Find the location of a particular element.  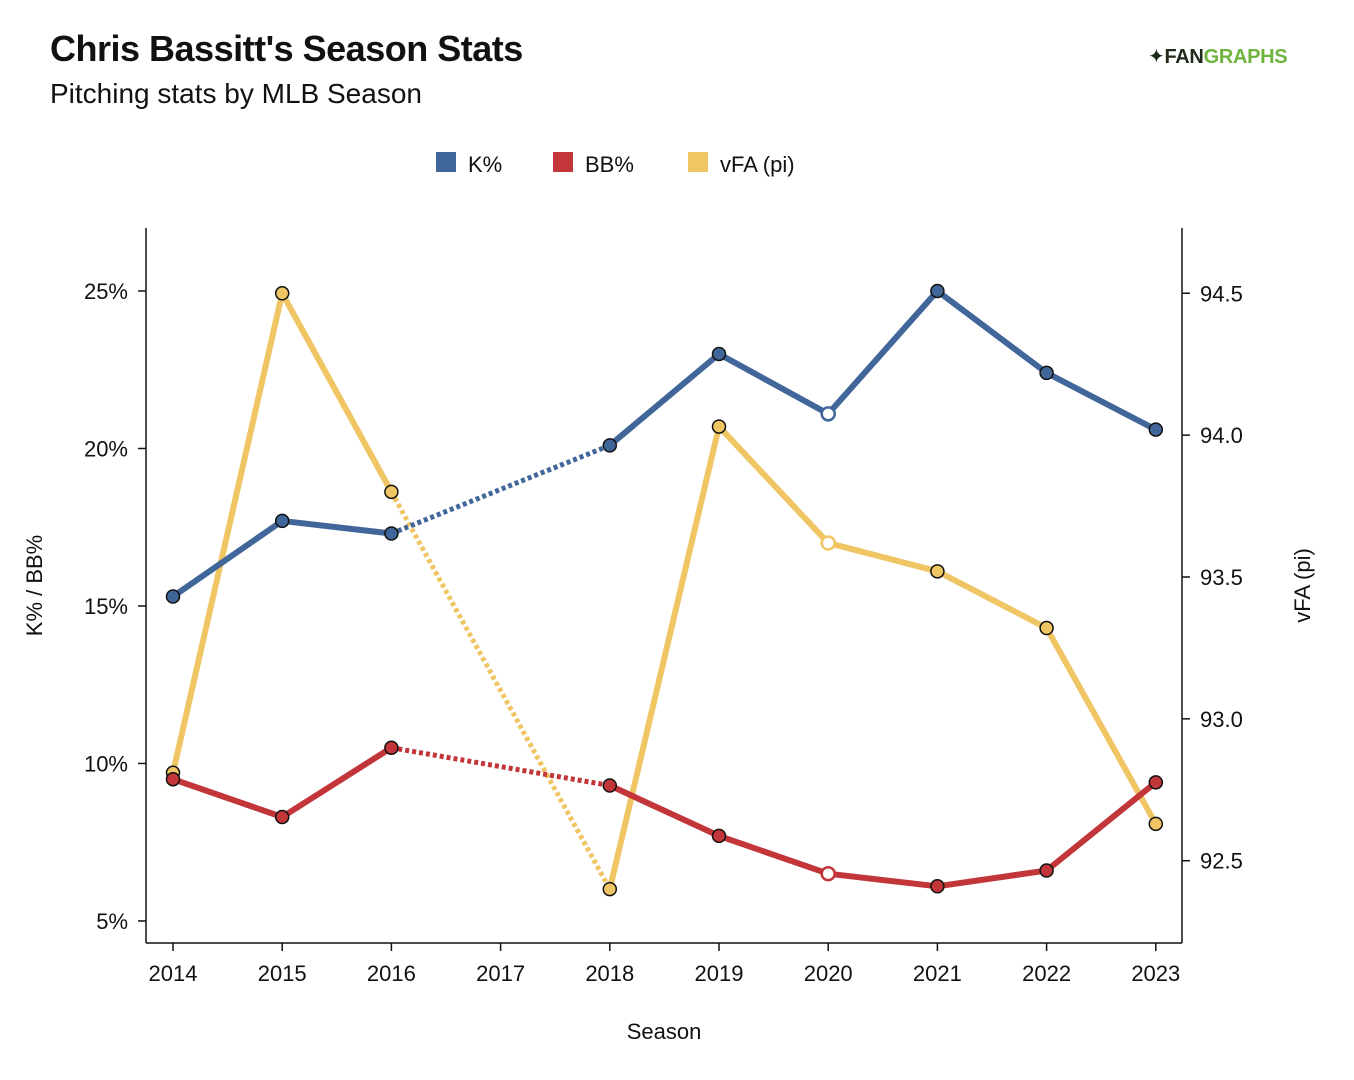

chart-subtitle: Pitching stats by MLB Season is located at coordinates (236, 93).